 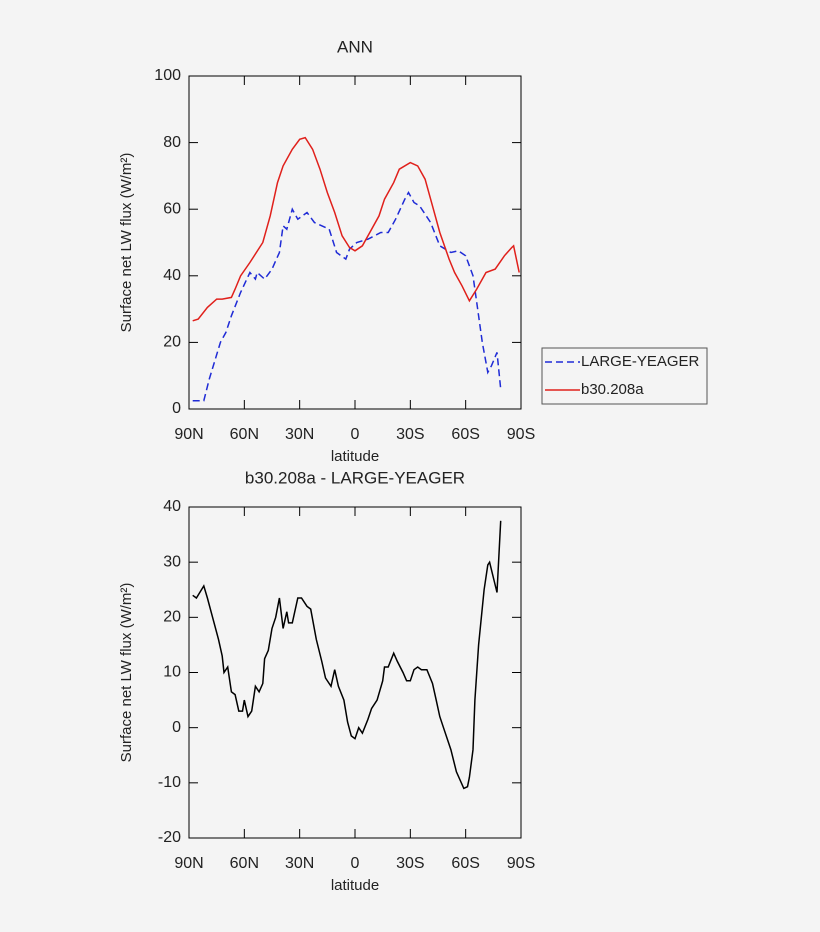 What do you see at coordinates (355, 477) in the screenshot?
I see `chart-title: b30.208a - LARGE-YEAGER` at bounding box center [355, 477].